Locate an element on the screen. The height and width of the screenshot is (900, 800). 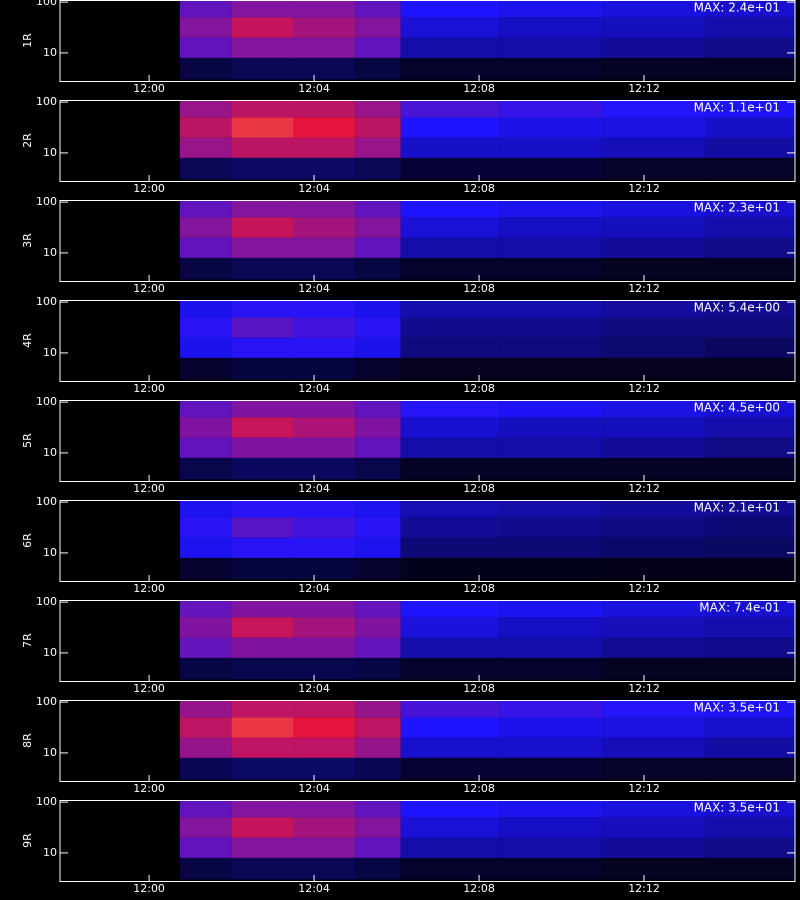
x-tick-label: 12:04 is located at coordinates (314, 288).